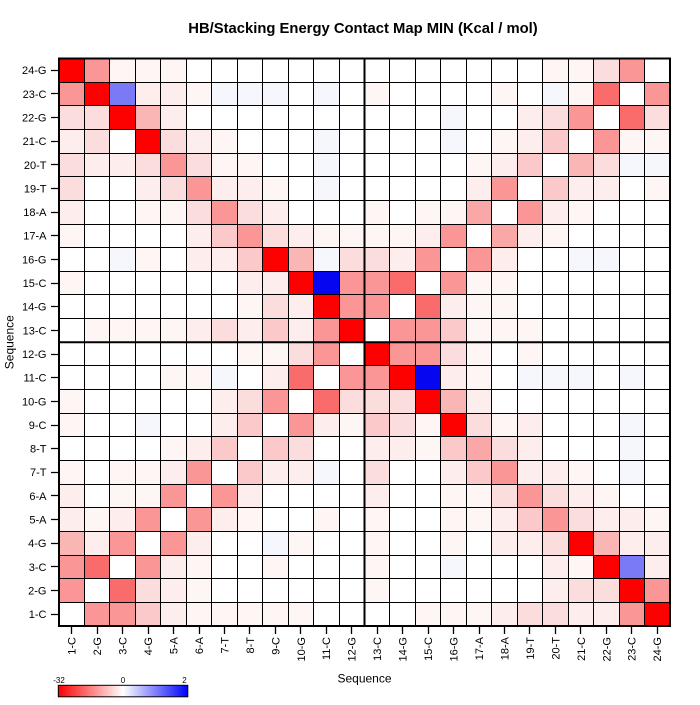 The height and width of the screenshot is (705, 700). What do you see at coordinates (59, 680) in the screenshot?
I see `svg-text: -32` at bounding box center [59, 680].